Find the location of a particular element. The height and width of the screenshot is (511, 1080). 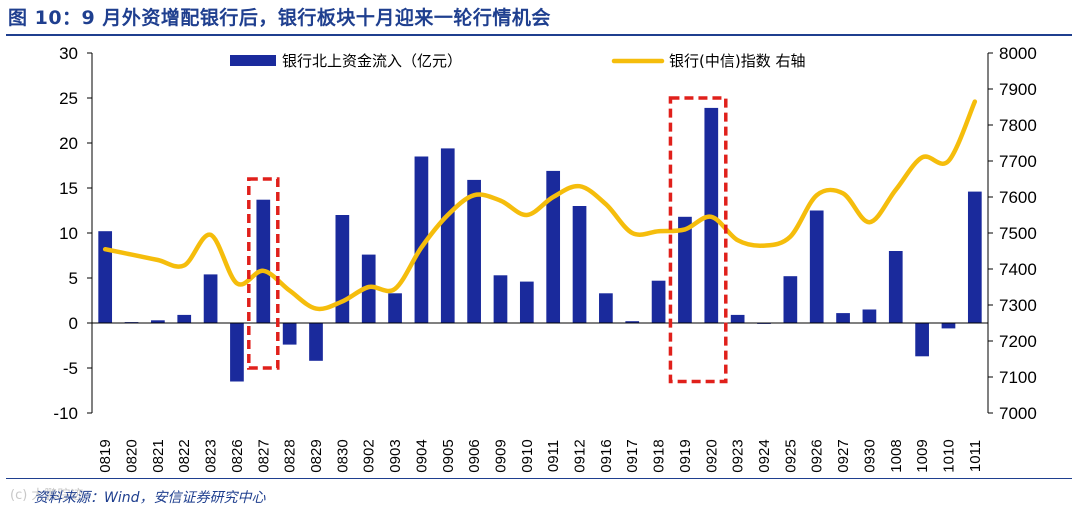

title-divider is located at coordinates (539, 35).